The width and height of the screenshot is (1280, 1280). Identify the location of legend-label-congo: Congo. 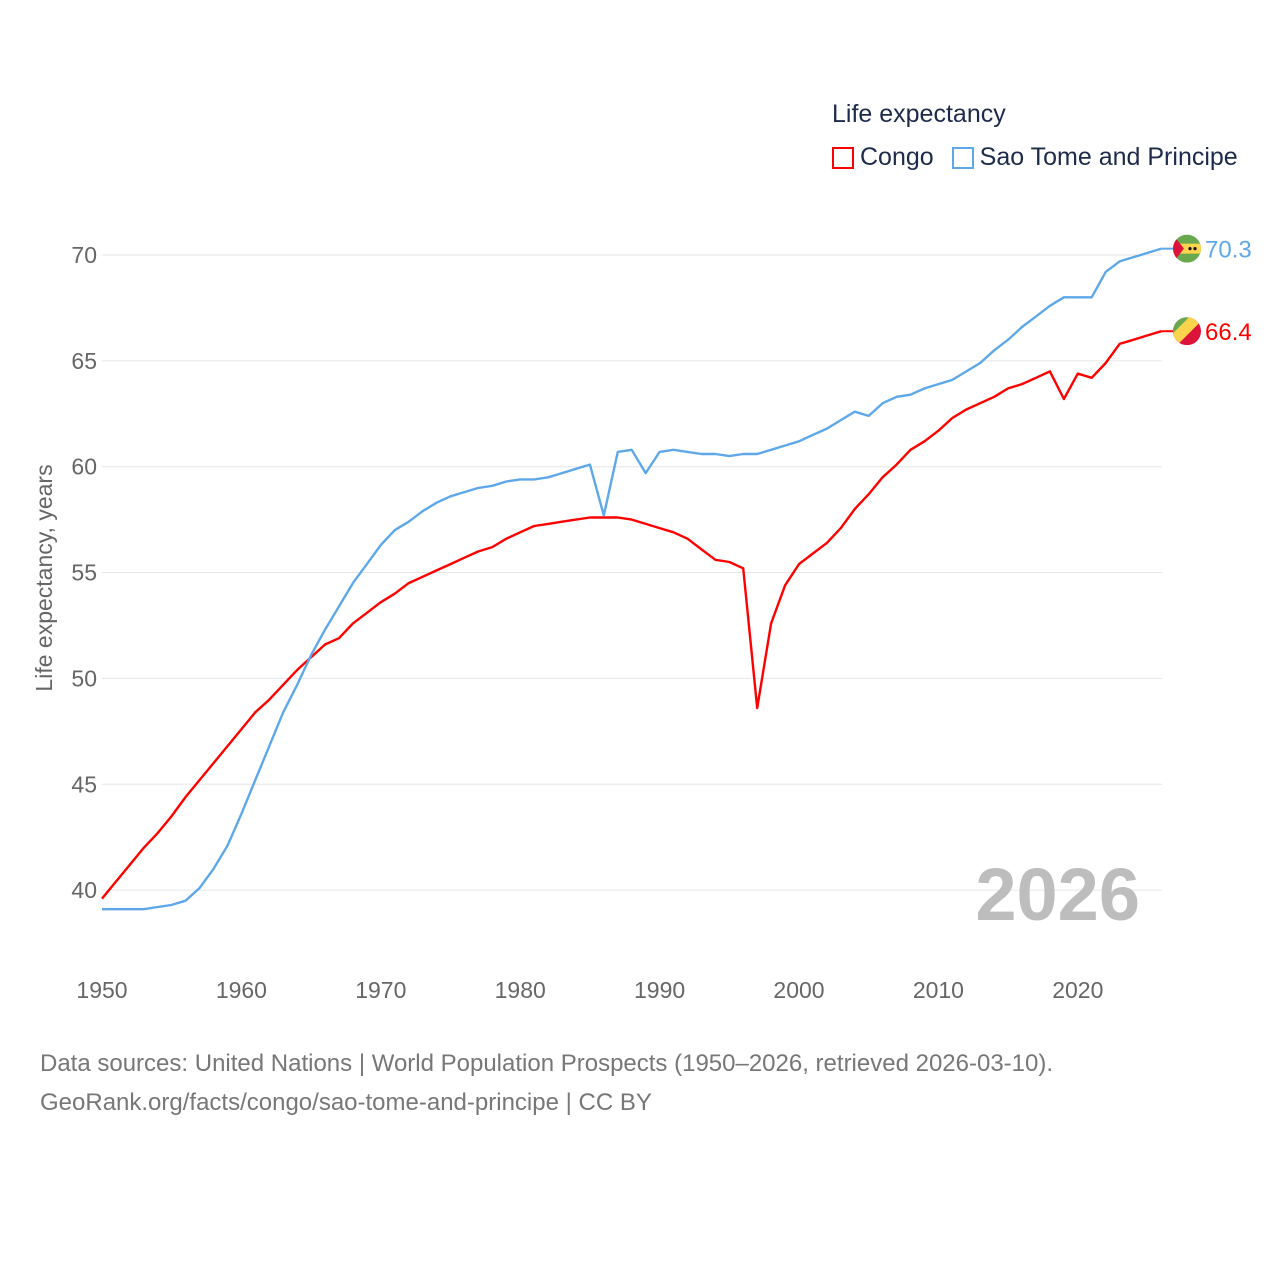
(897, 157).